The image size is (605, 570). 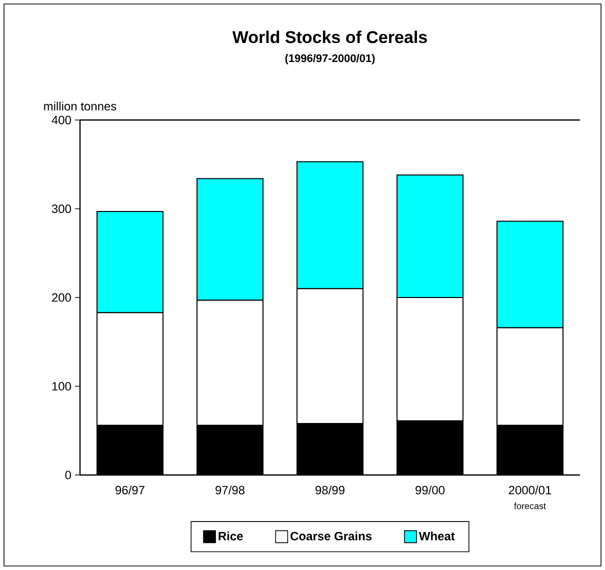 What do you see at coordinates (80, 106) in the screenshot?
I see `y-axis-title: million tonnes` at bounding box center [80, 106].